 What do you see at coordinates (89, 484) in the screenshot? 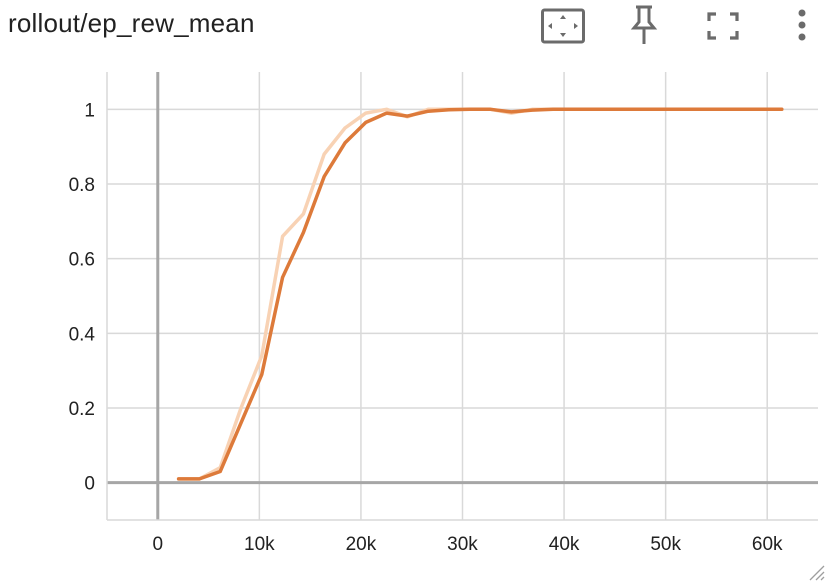
I see `y-tick-label: 0` at bounding box center [89, 484].